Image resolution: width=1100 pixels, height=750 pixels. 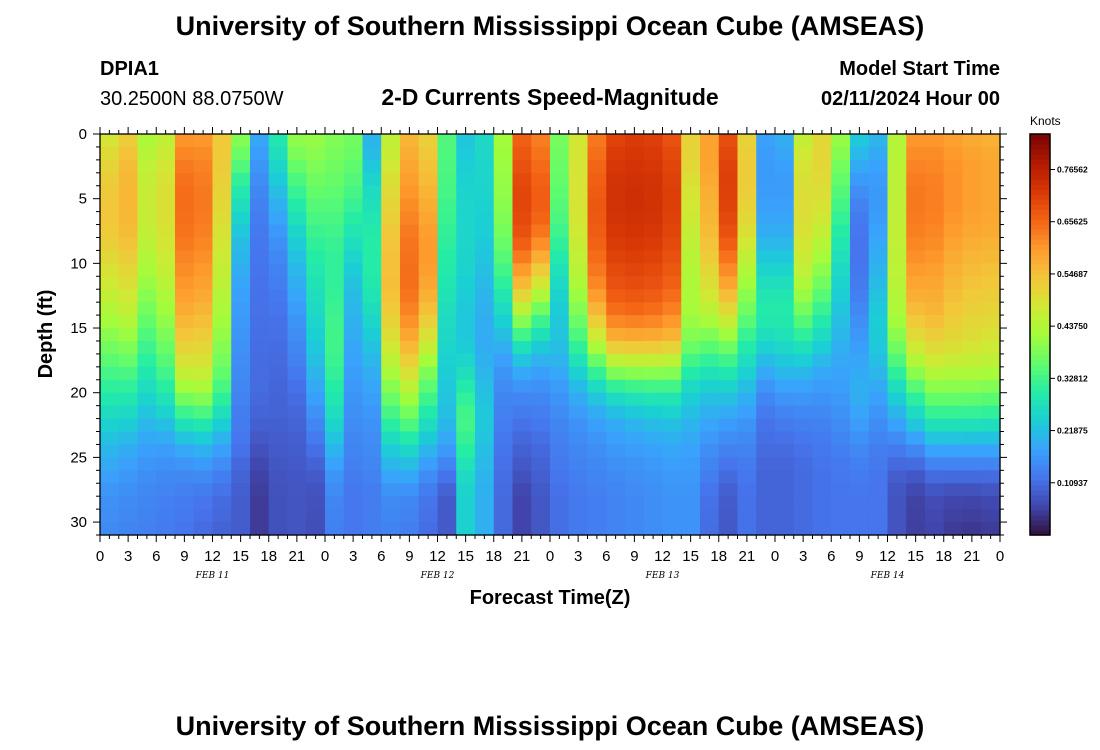 What do you see at coordinates (747, 556) in the screenshot?
I see `x-tick-label: 21` at bounding box center [747, 556].